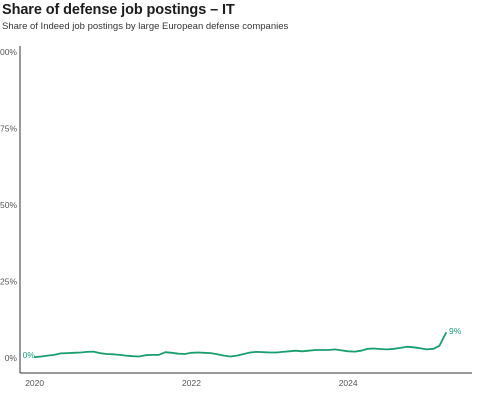 The image size is (480, 416). I want to click on y-axis-ticks: 0% 25% 50% 75% 100%, so click(8, 205).